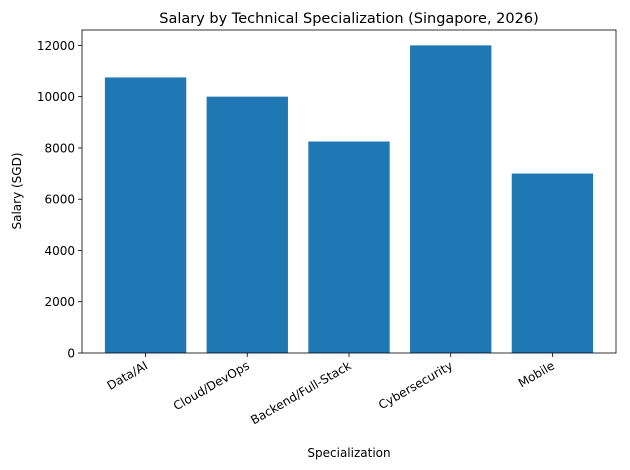 The image size is (630, 470). Describe the element at coordinates (536, 374) in the screenshot. I see `x-tick-label: Mobile` at that location.